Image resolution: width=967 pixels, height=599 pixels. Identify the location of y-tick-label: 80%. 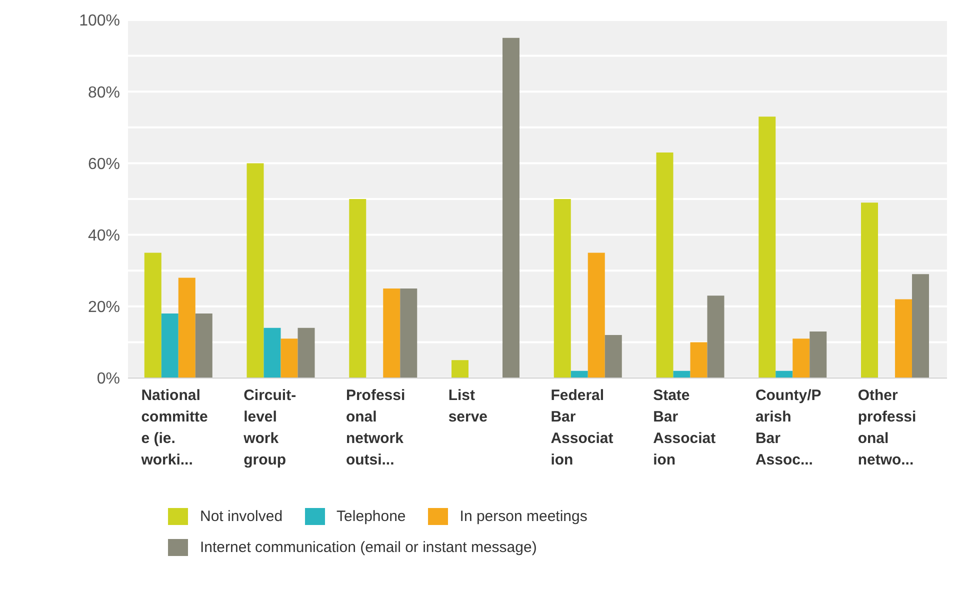
(104, 93).